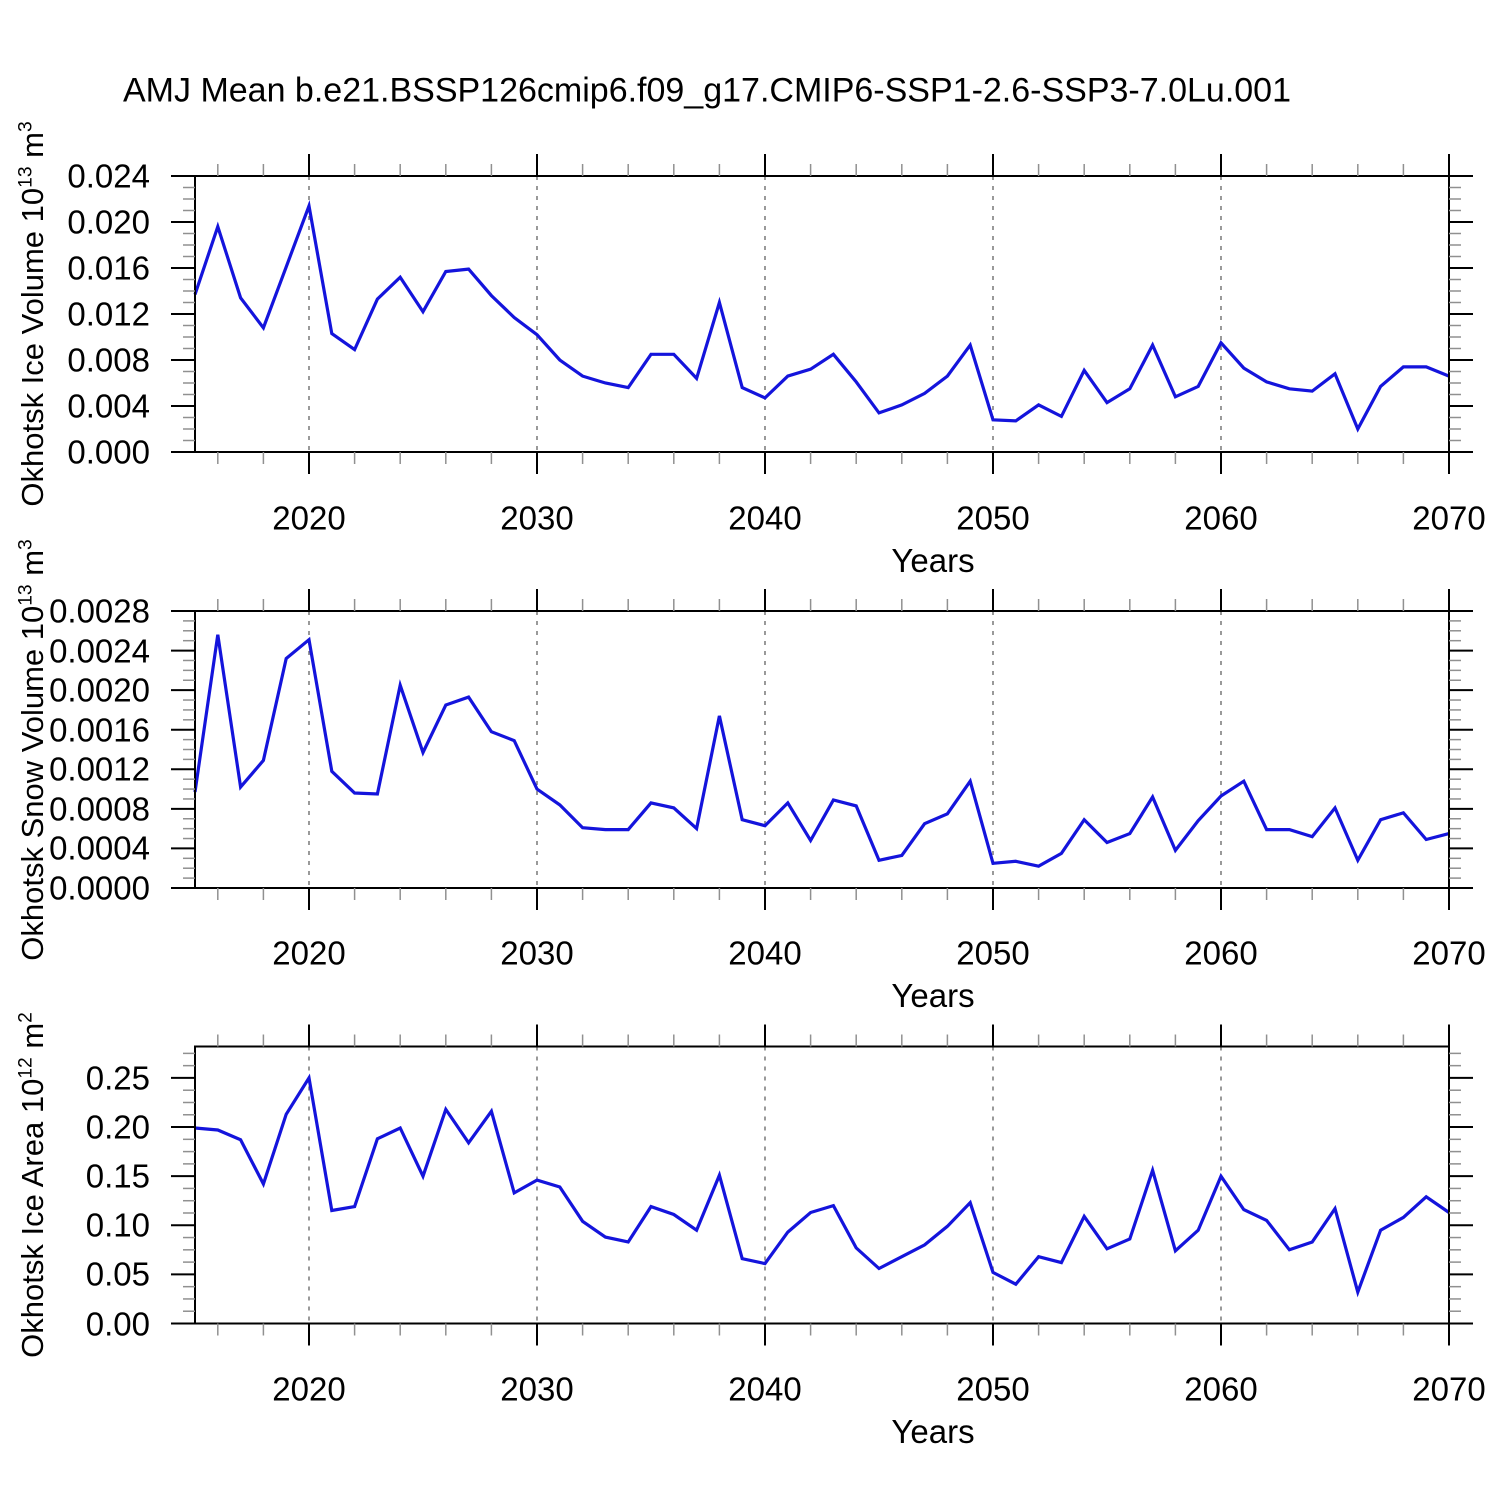  Describe the element at coordinates (933, 560) in the screenshot. I see `x-axis-label-panel1: Years` at that location.